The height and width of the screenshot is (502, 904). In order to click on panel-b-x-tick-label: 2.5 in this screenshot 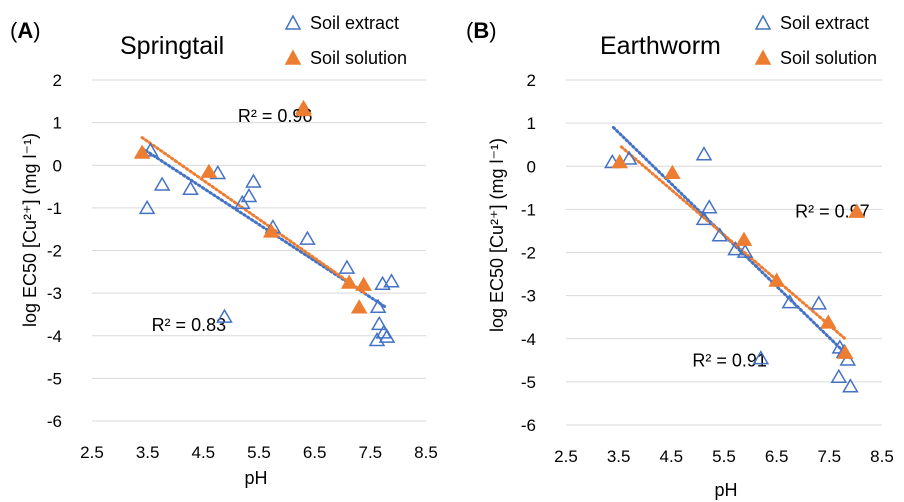, I will do `click(566, 456)`.